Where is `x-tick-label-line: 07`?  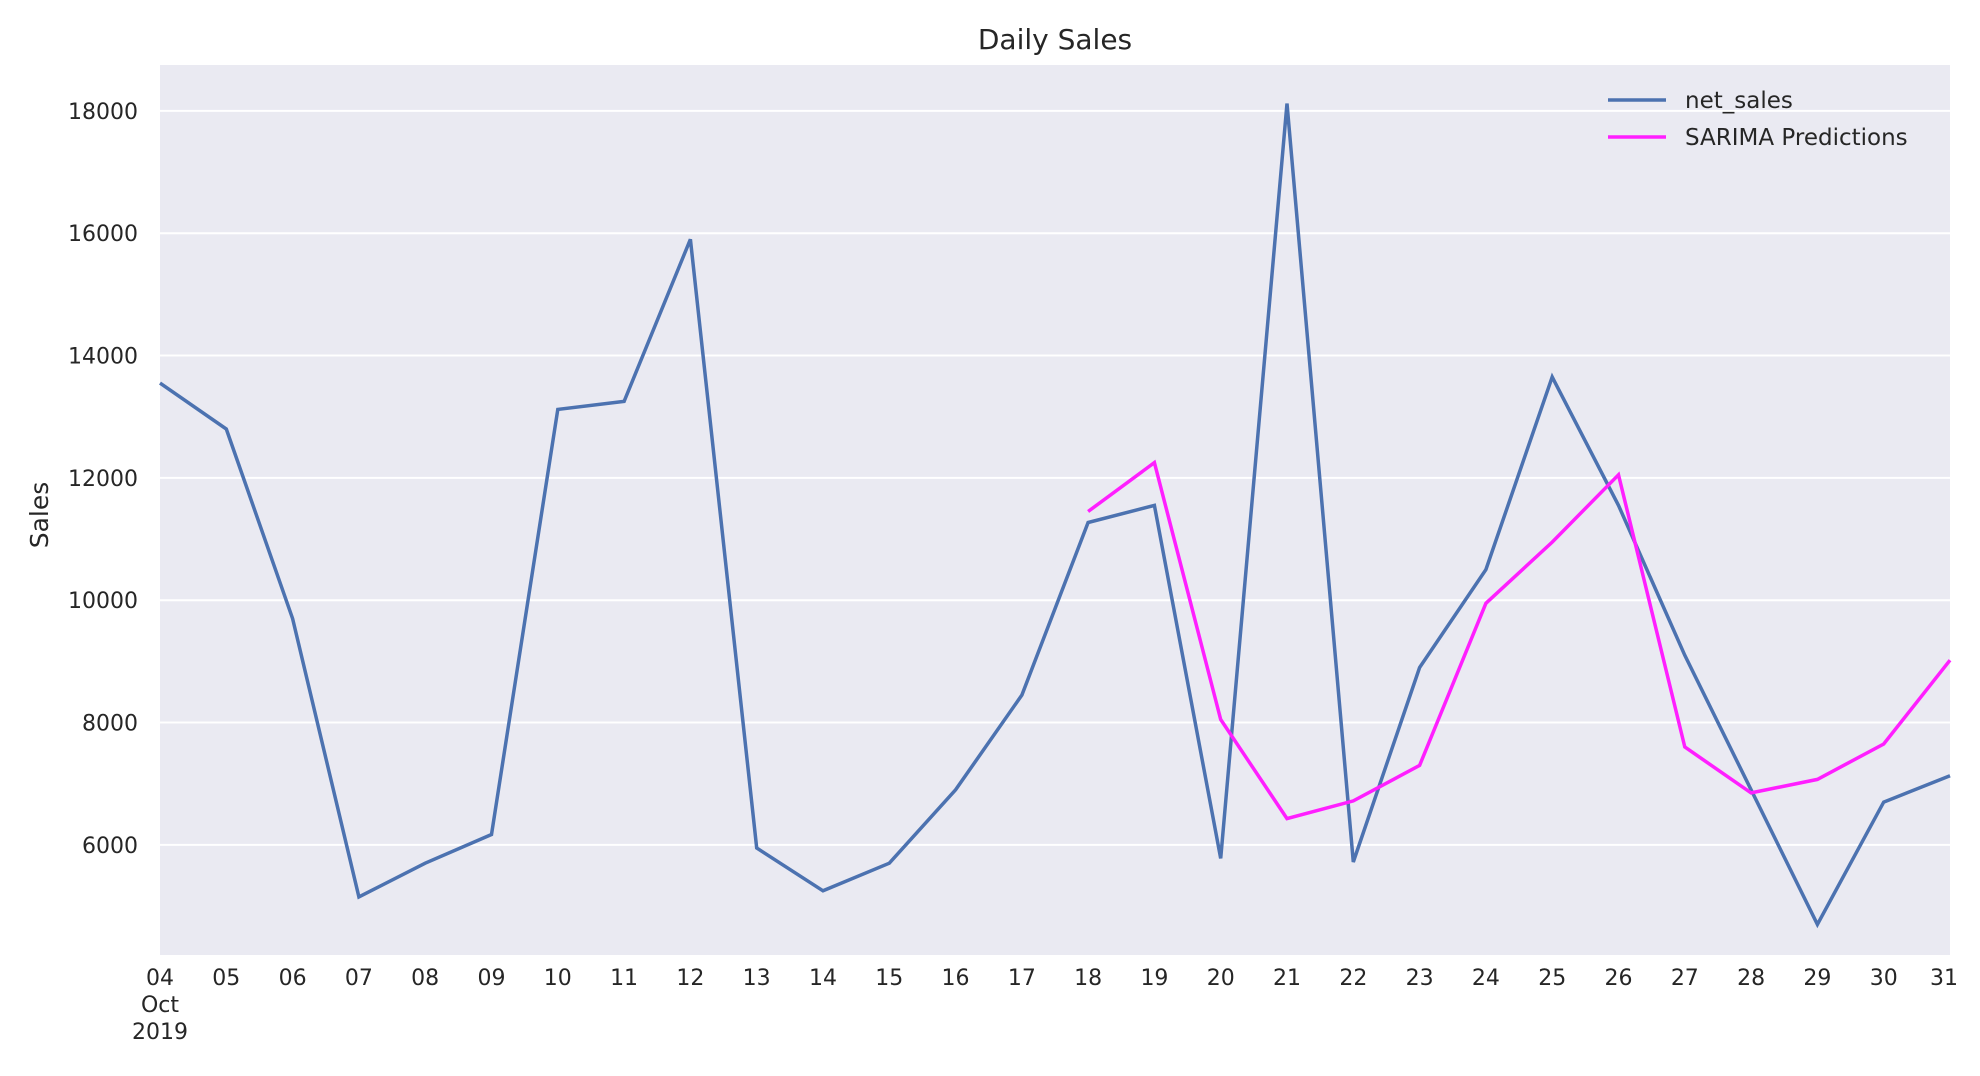 x-tick-label-line: 07 is located at coordinates (359, 978).